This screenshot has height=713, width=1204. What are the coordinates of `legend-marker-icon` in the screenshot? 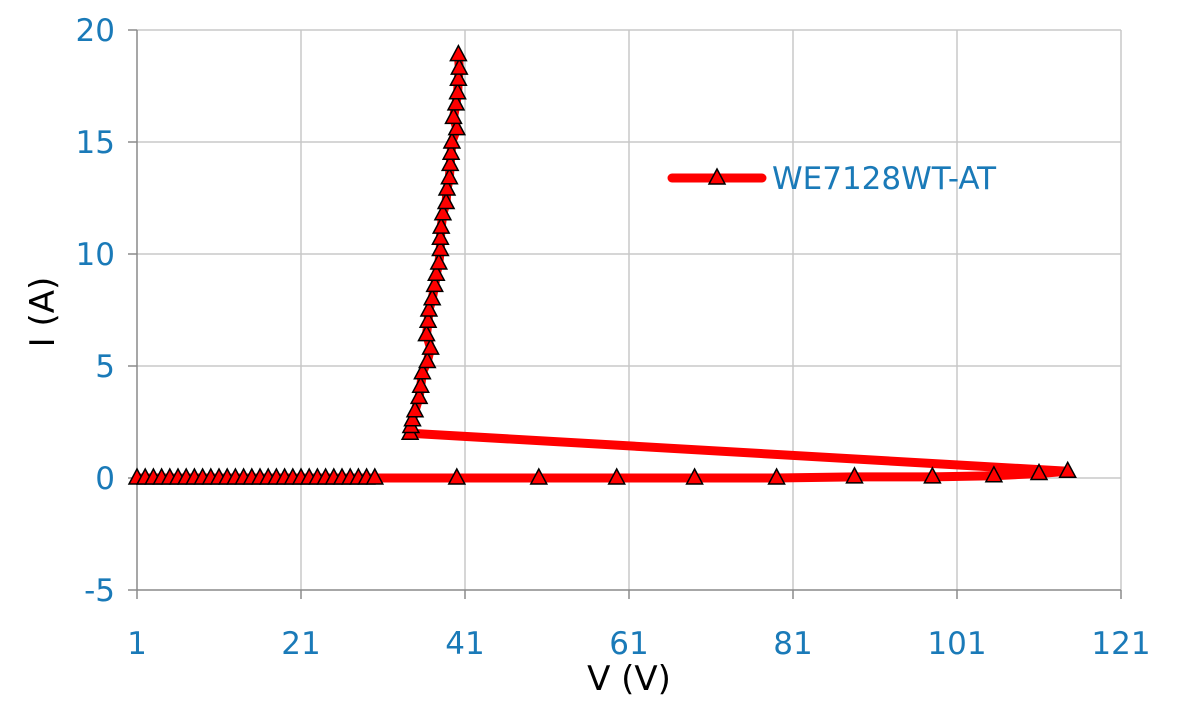 It's located at (717, 176).